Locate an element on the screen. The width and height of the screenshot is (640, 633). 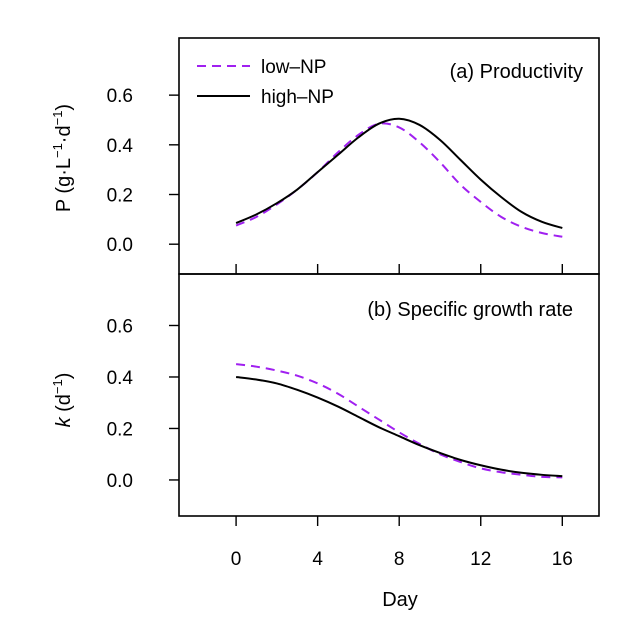
panel-a-title: (a) Productivity is located at coordinates (516, 72).